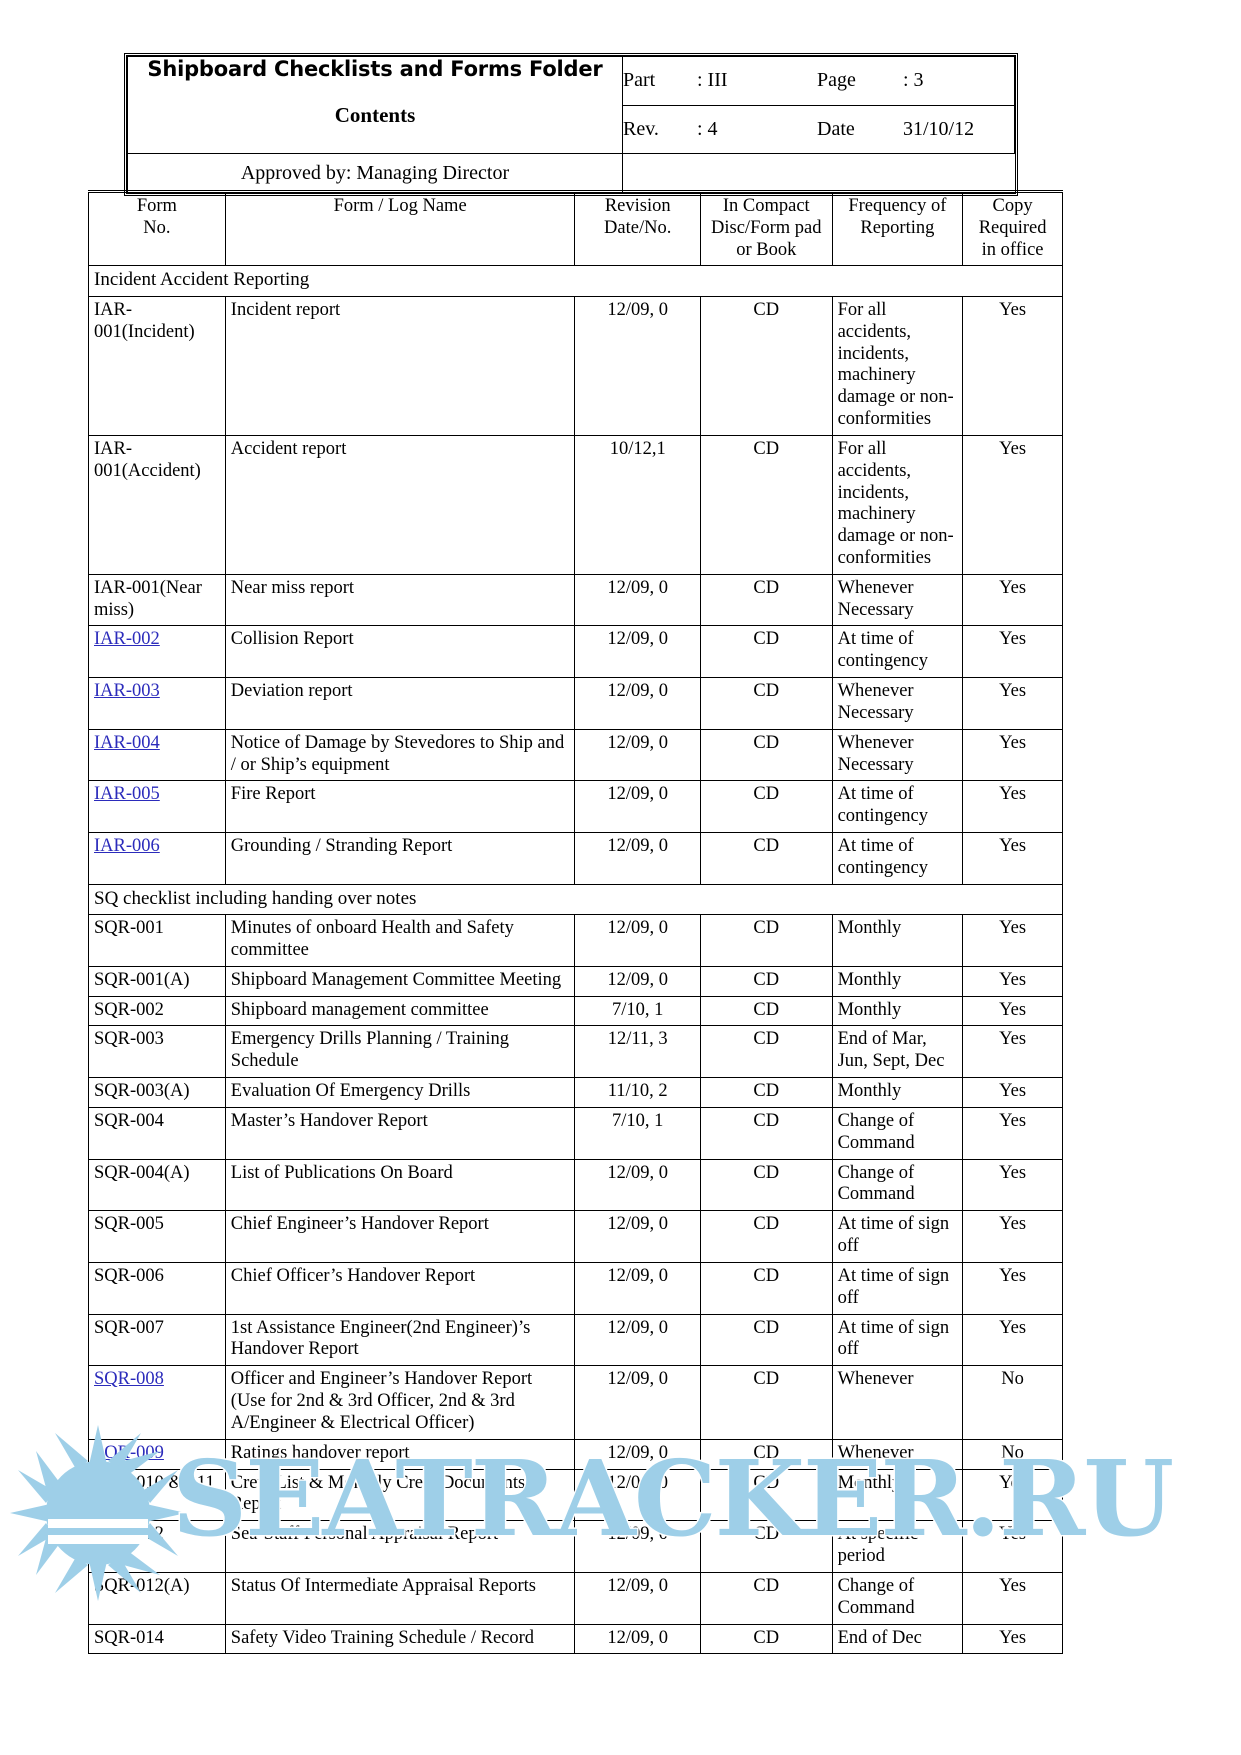 This screenshot has width=1241, height=1755. I want to click on cell-form-no: IAR-003, so click(157, 703).